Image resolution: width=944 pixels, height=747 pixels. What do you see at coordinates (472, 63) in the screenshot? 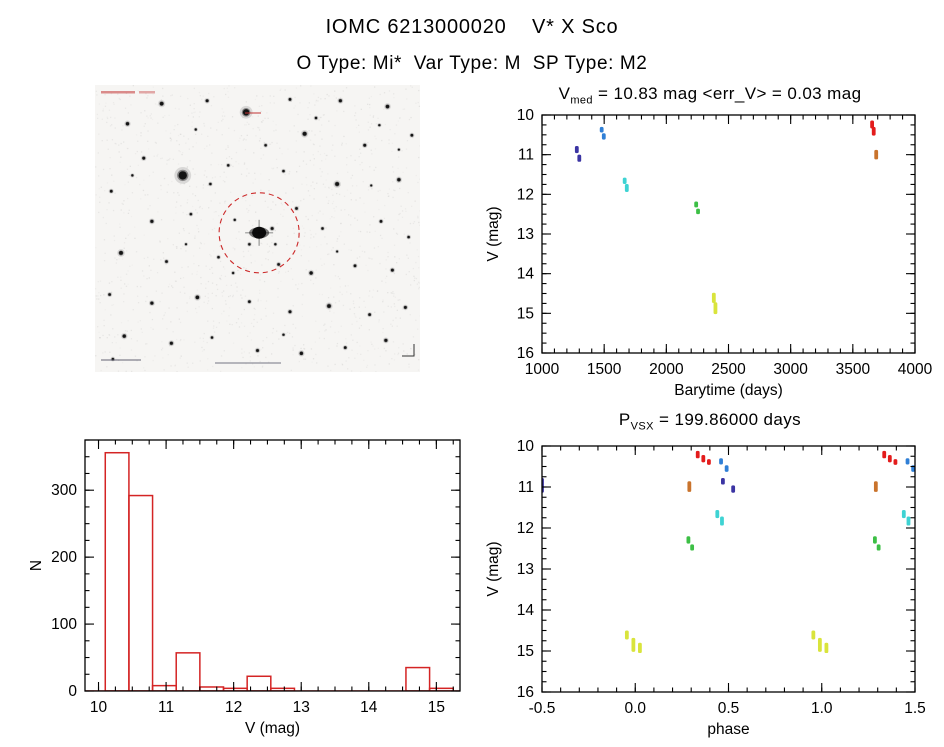
I see `object-type-subtitle: O Type: Mi* Var Type: M SP Type: M2` at bounding box center [472, 63].